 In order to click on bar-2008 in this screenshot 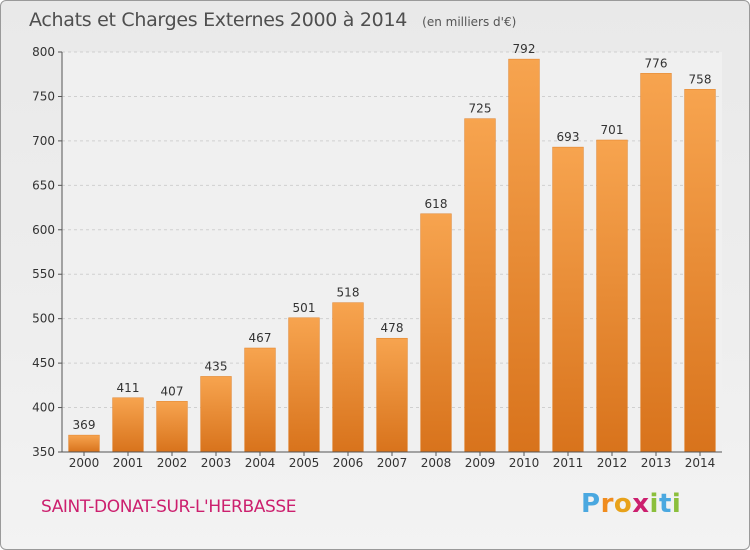, I will do `click(436, 333)`.